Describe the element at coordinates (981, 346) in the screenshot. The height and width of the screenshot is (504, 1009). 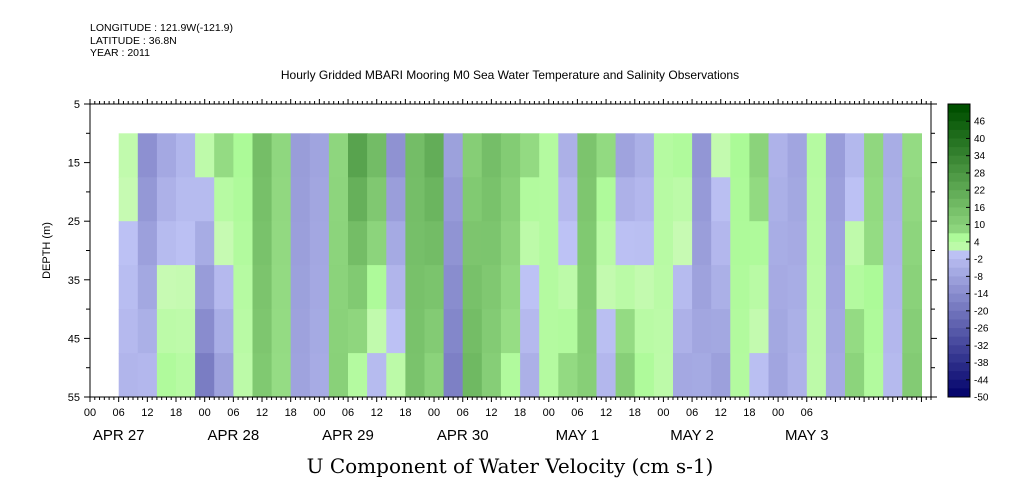
I see `colorbar-label: -32` at that location.